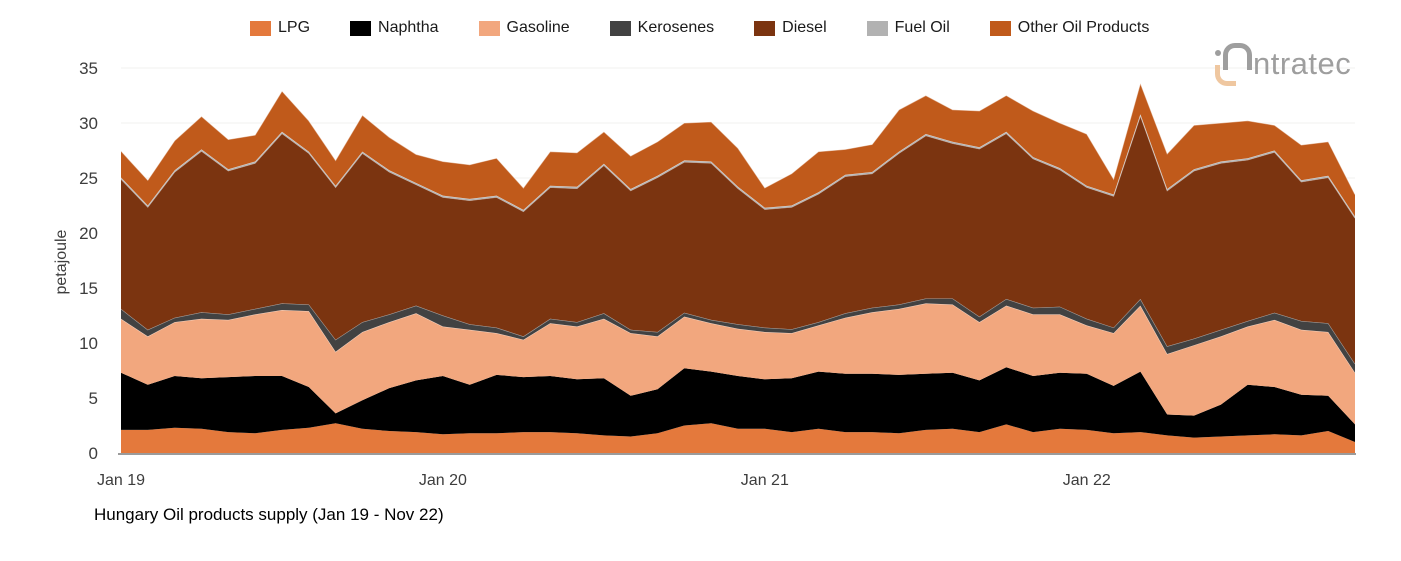 The width and height of the screenshot is (1401, 561). I want to click on x-tick-label-jan-22: Jan 22, so click(1087, 480).